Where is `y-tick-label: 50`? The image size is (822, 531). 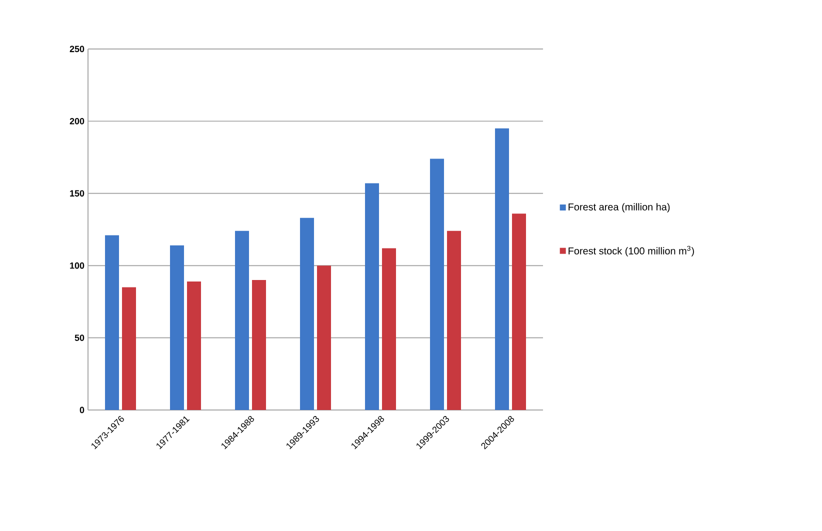
y-tick-label: 50 is located at coordinates (79, 337).